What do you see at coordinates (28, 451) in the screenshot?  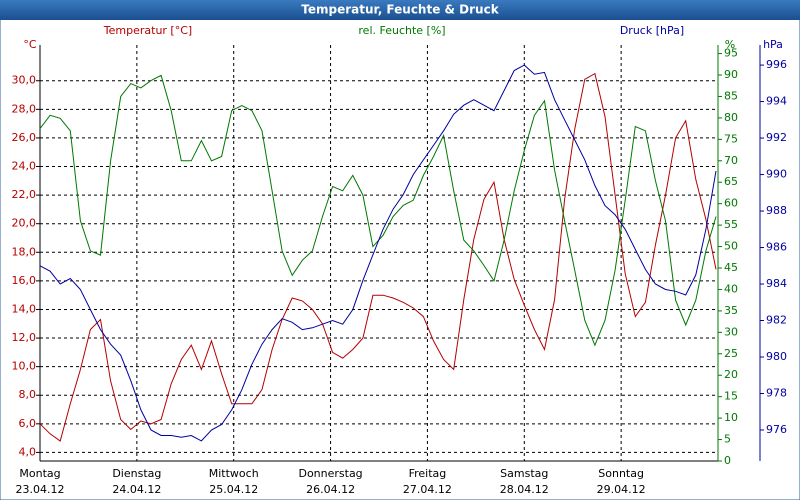 I see `y-tick-label: 4,0` at bounding box center [28, 451].